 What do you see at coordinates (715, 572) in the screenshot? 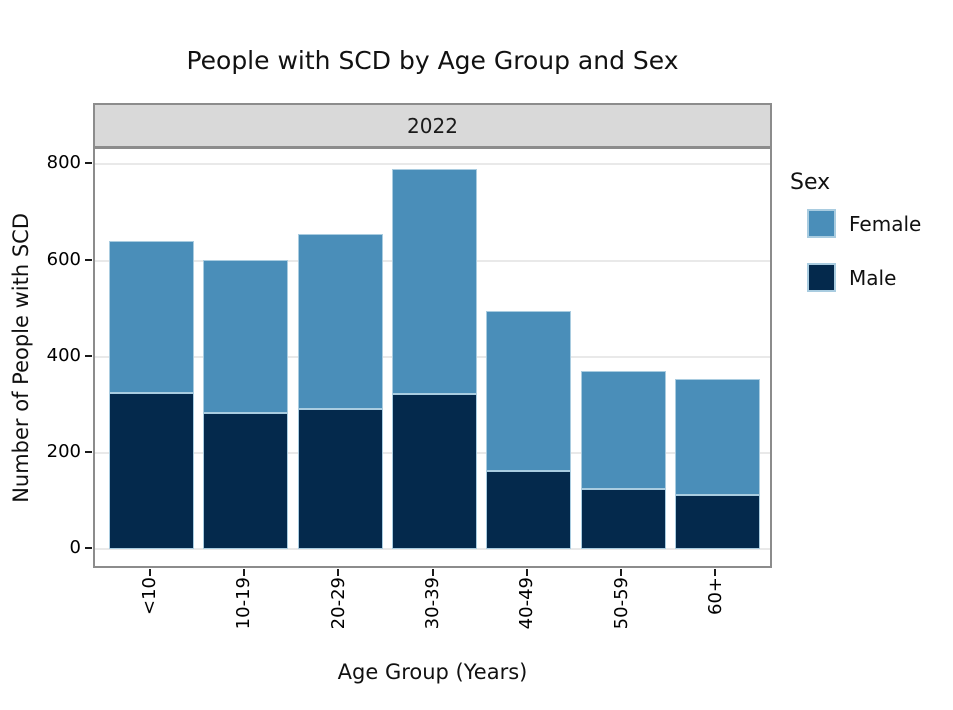
I see `x-tick-60+` at bounding box center [715, 572].